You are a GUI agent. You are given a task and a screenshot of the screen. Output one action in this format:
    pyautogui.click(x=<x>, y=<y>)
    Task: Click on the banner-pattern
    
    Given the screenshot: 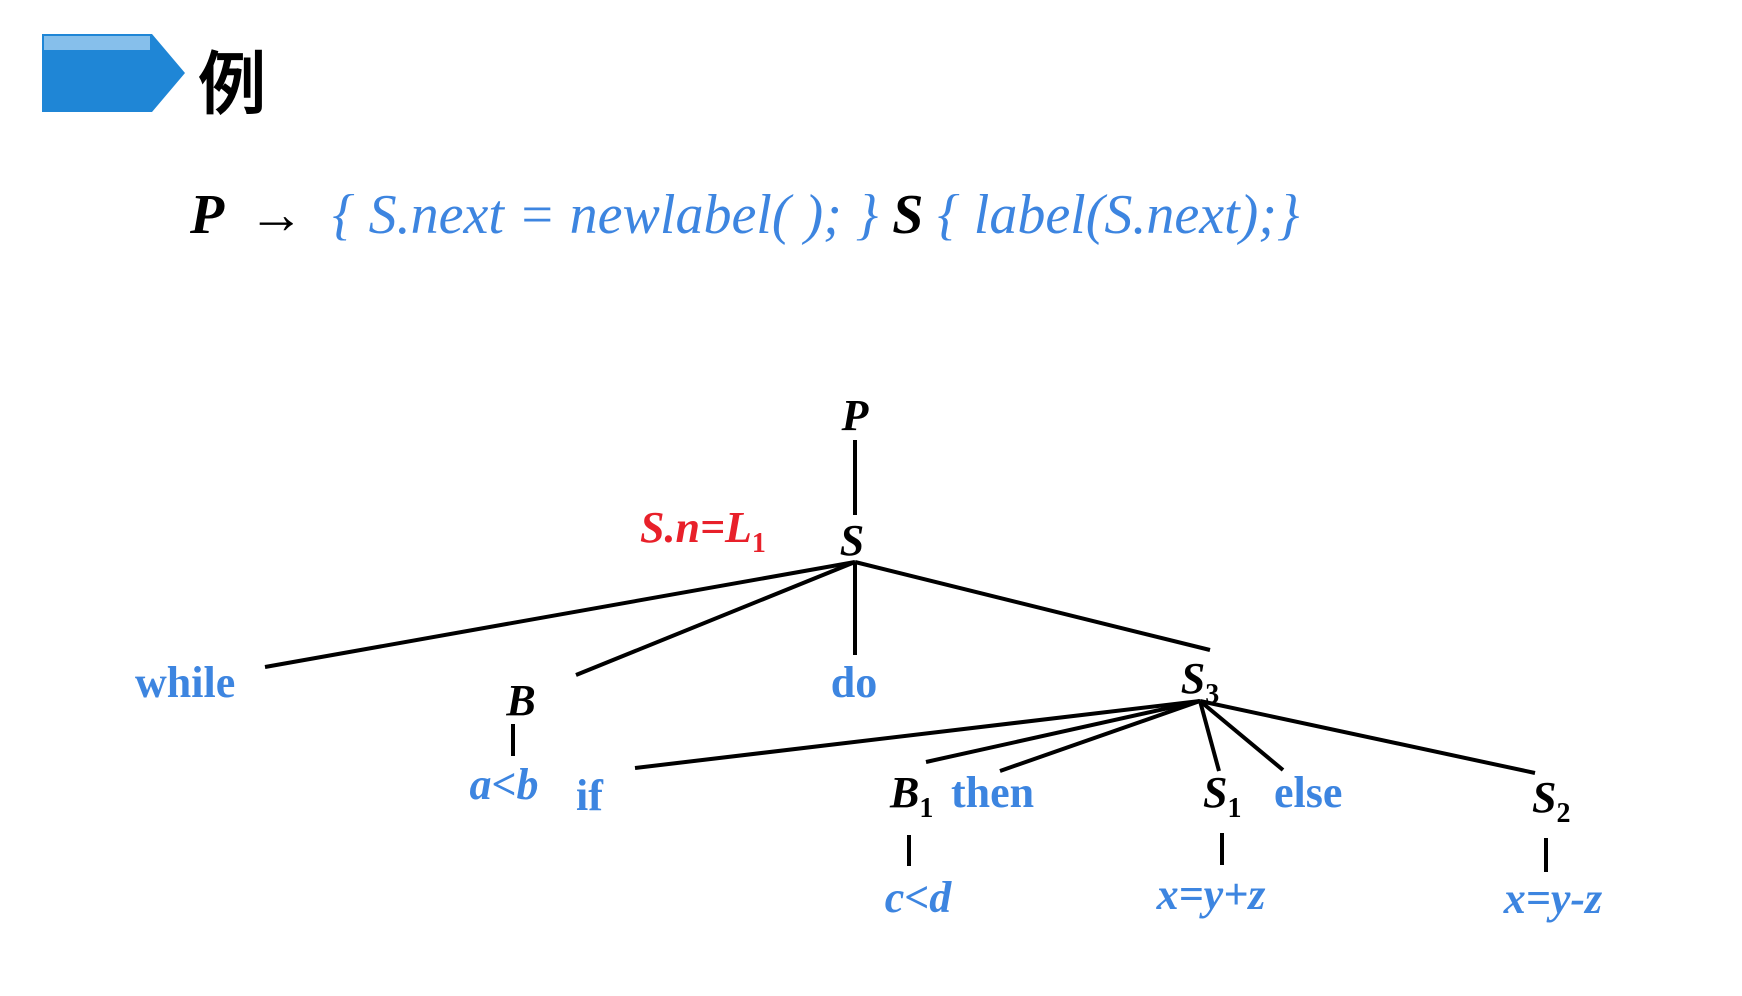 What is the action you would take?
    pyautogui.click(x=97, y=43)
    